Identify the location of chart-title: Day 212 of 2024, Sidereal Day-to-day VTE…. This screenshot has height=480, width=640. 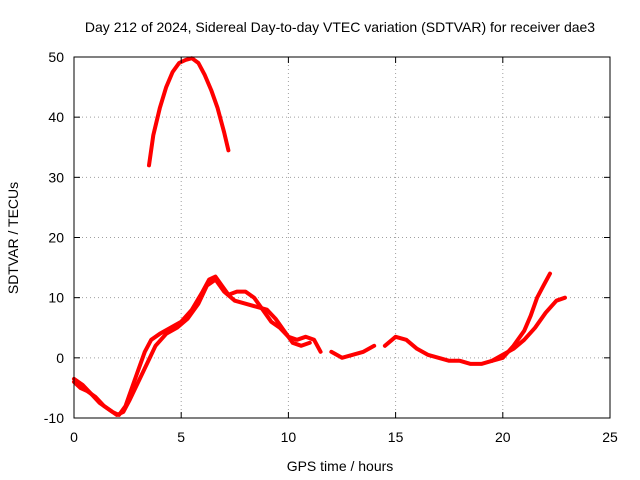
(340, 27).